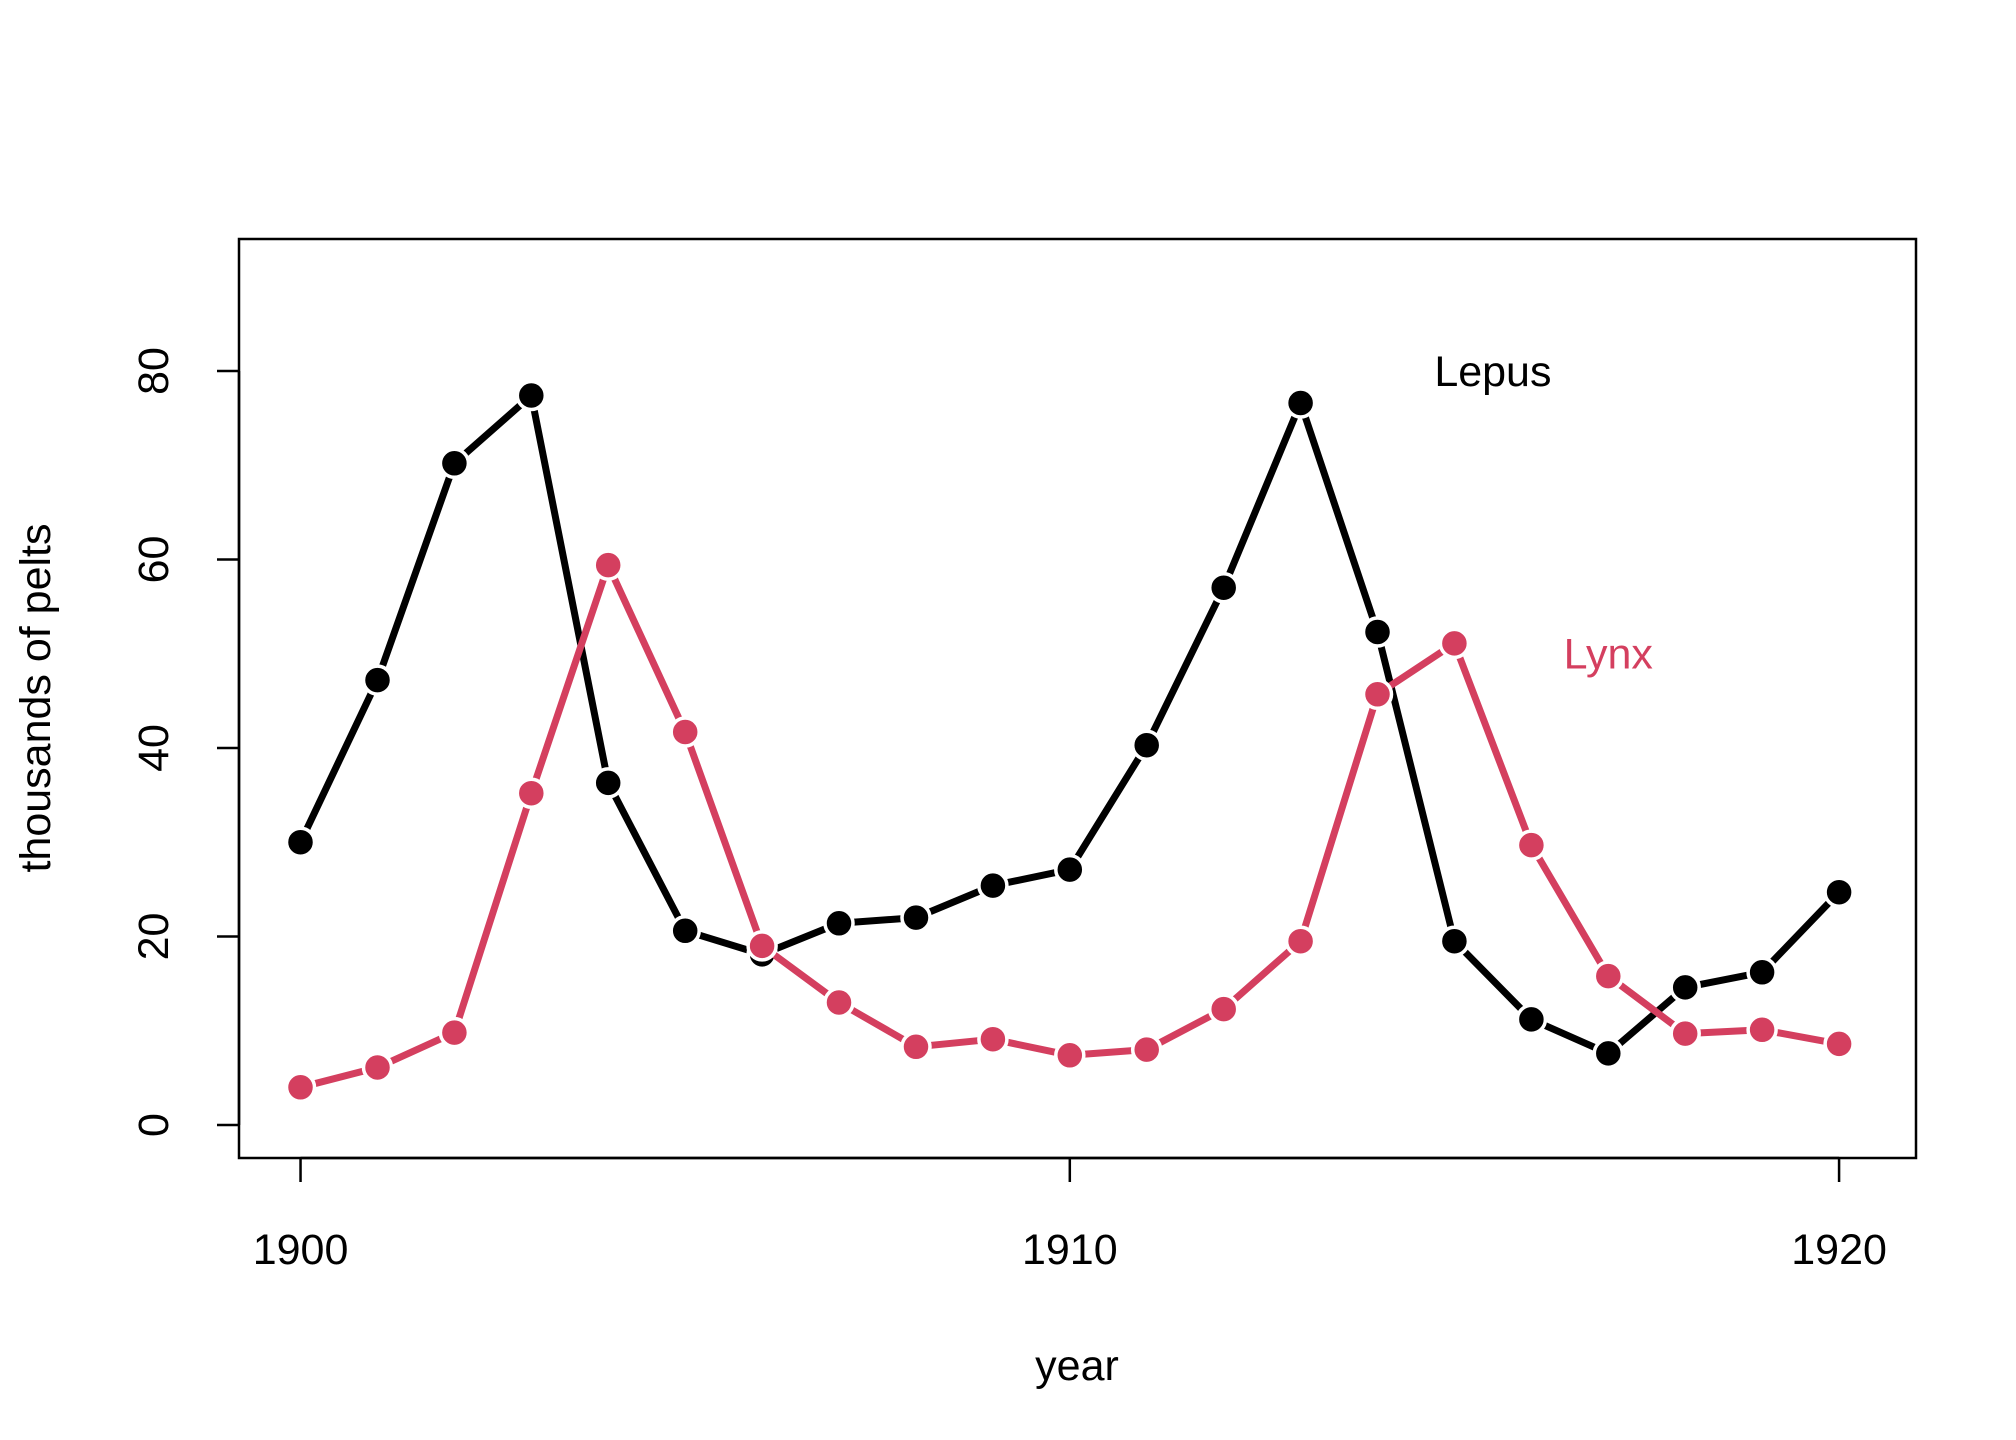 Image resolution: width=2016 pixels, height=1440 pixels. What do you see at coordinates (1543, 513) in the screenshot?
I see `annotation-layer: Lepus Lynx` at bounding box center [1543, 513].